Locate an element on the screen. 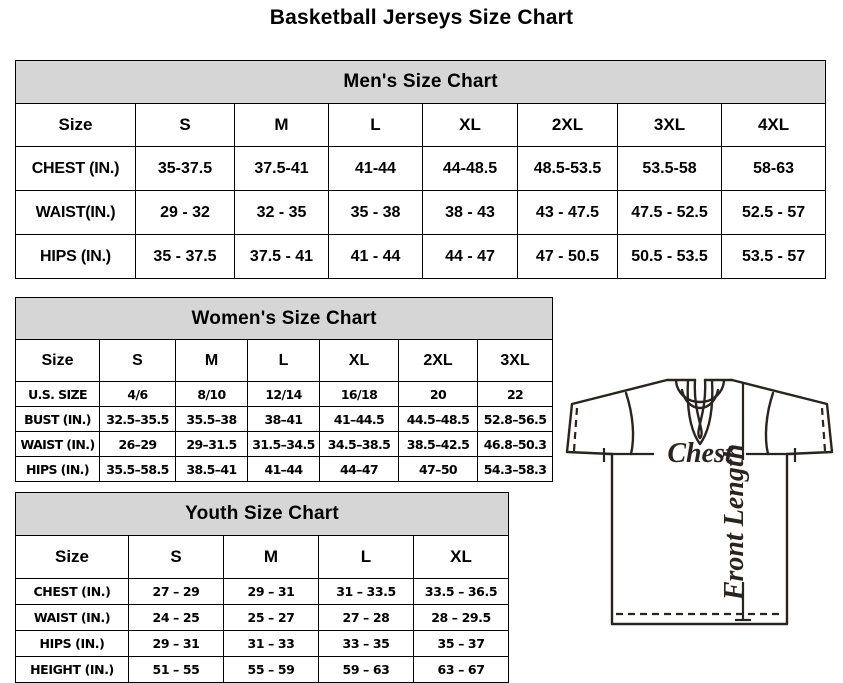  mens-table-caption: Men's Size Chart is located at coordinates (420, 82).